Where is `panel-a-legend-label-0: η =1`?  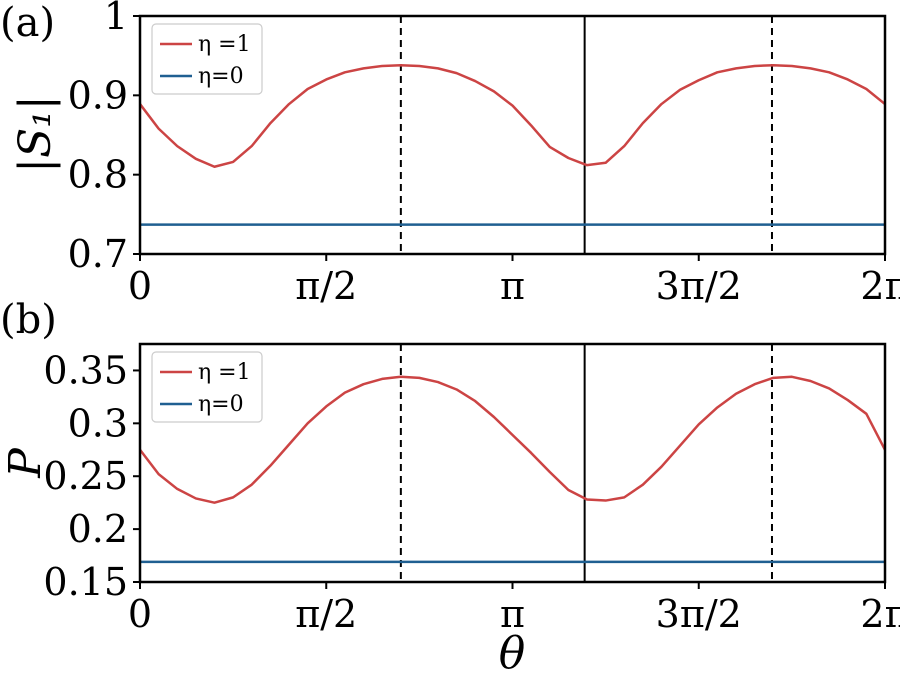
panel-a-legend-label-0: η =1 is located at coordinates (224, 44).